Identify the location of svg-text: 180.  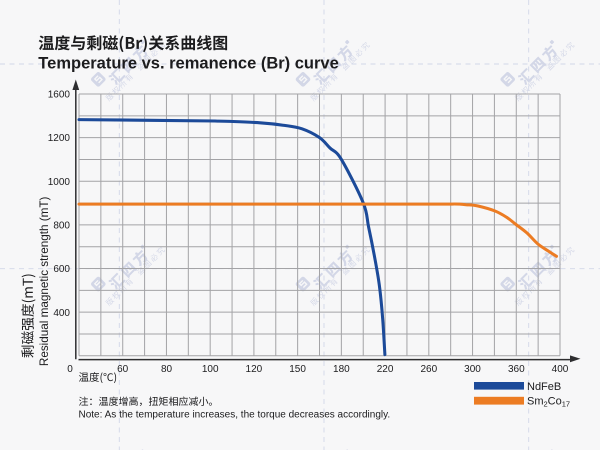
(341, 369).